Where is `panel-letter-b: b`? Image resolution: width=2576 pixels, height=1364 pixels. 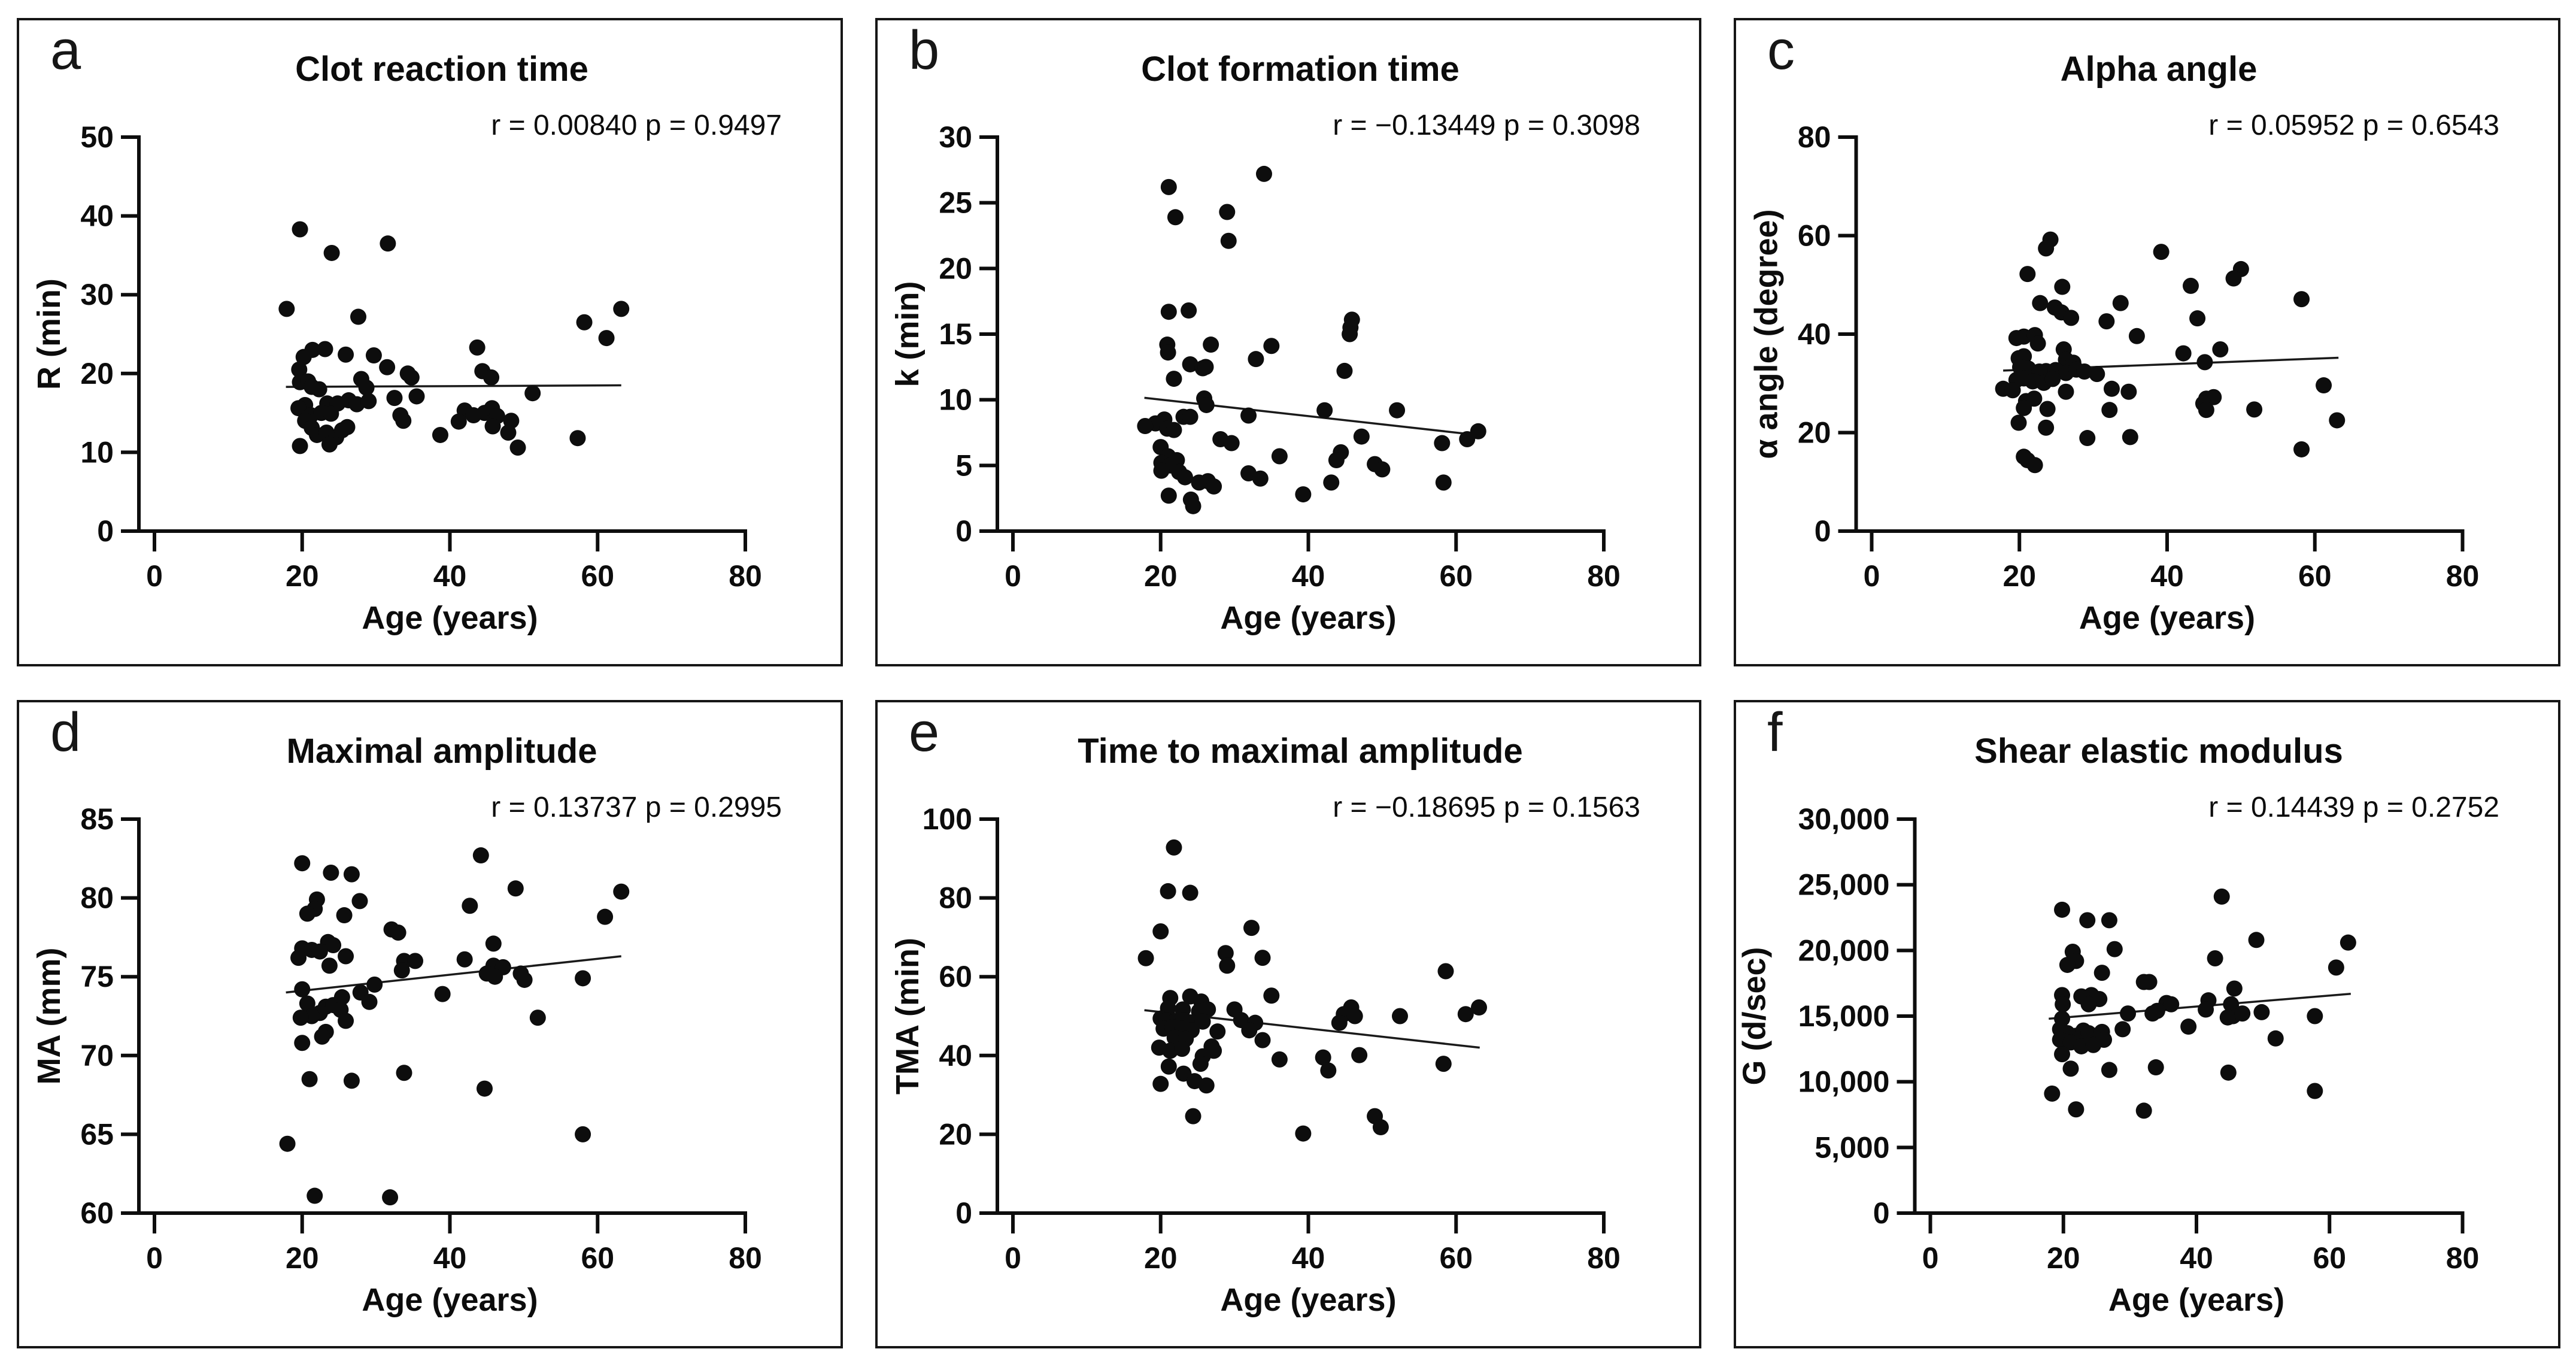
panel-letter-b: b is located at coordinates (924, 51).